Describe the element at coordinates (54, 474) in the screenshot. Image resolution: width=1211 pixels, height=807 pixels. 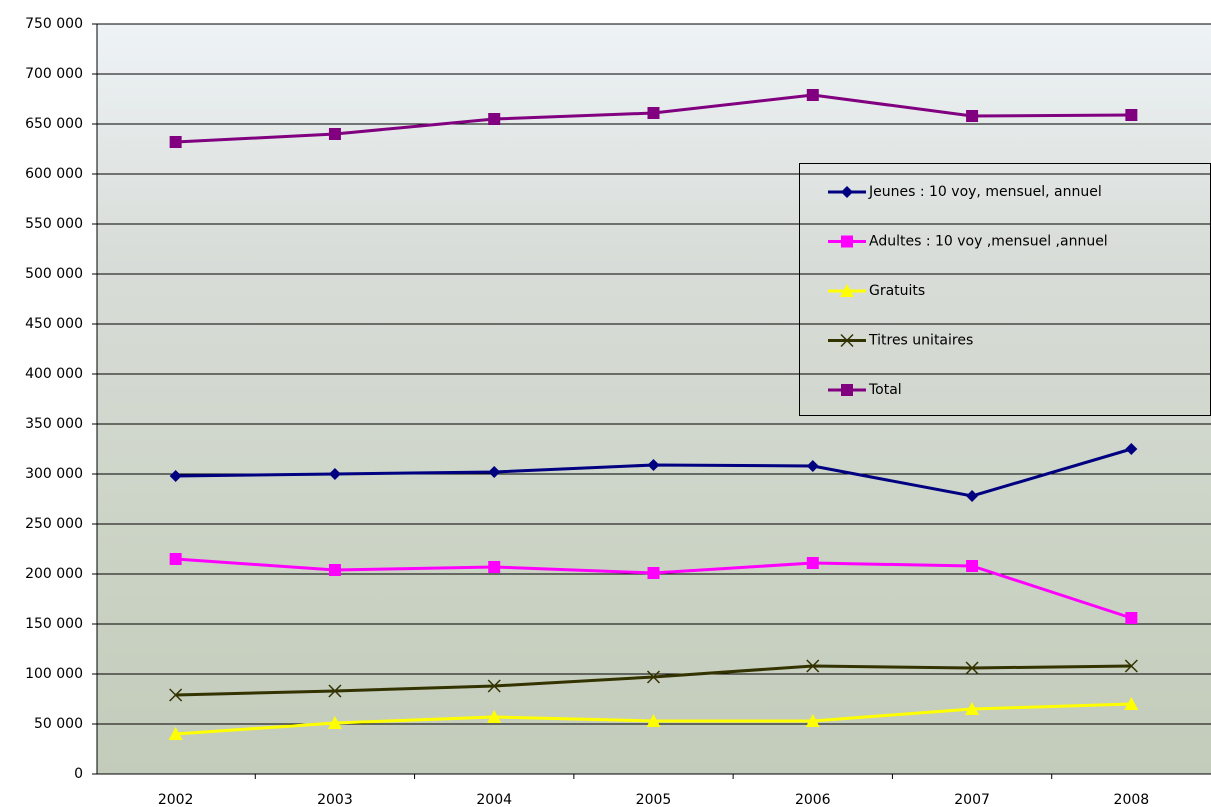
I see `y-tick-label: 300 000` at that location.